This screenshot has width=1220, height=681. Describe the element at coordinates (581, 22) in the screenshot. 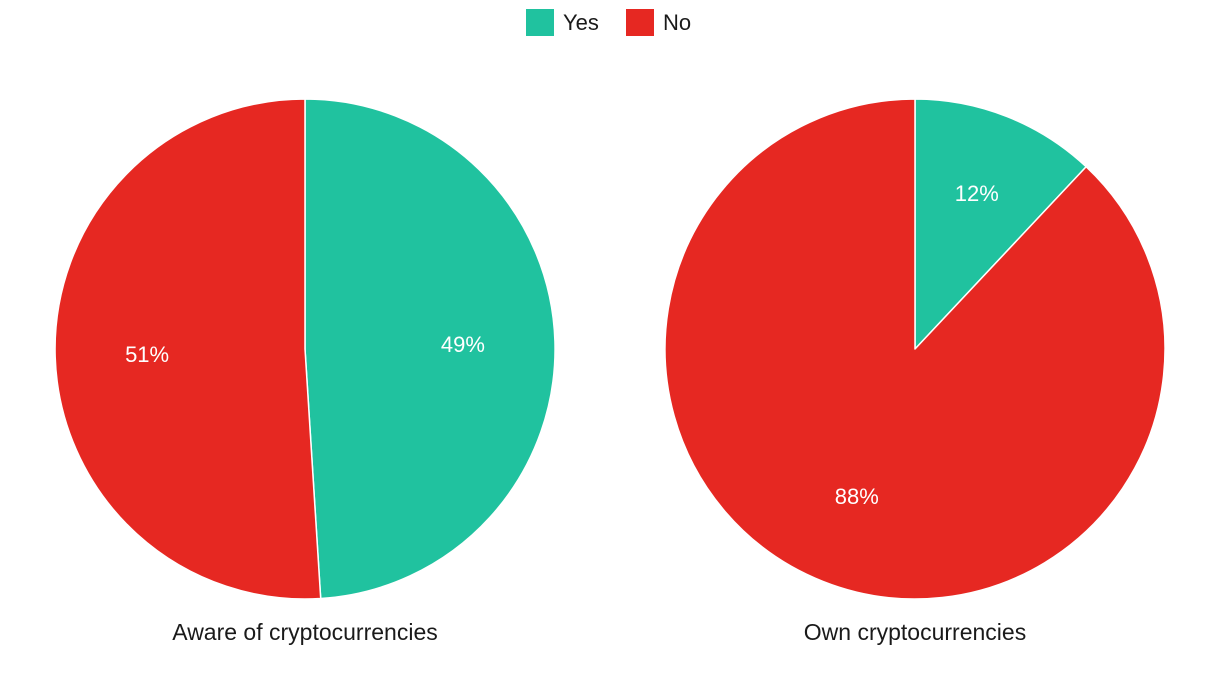

I see `legend-label: Yes` at that location.